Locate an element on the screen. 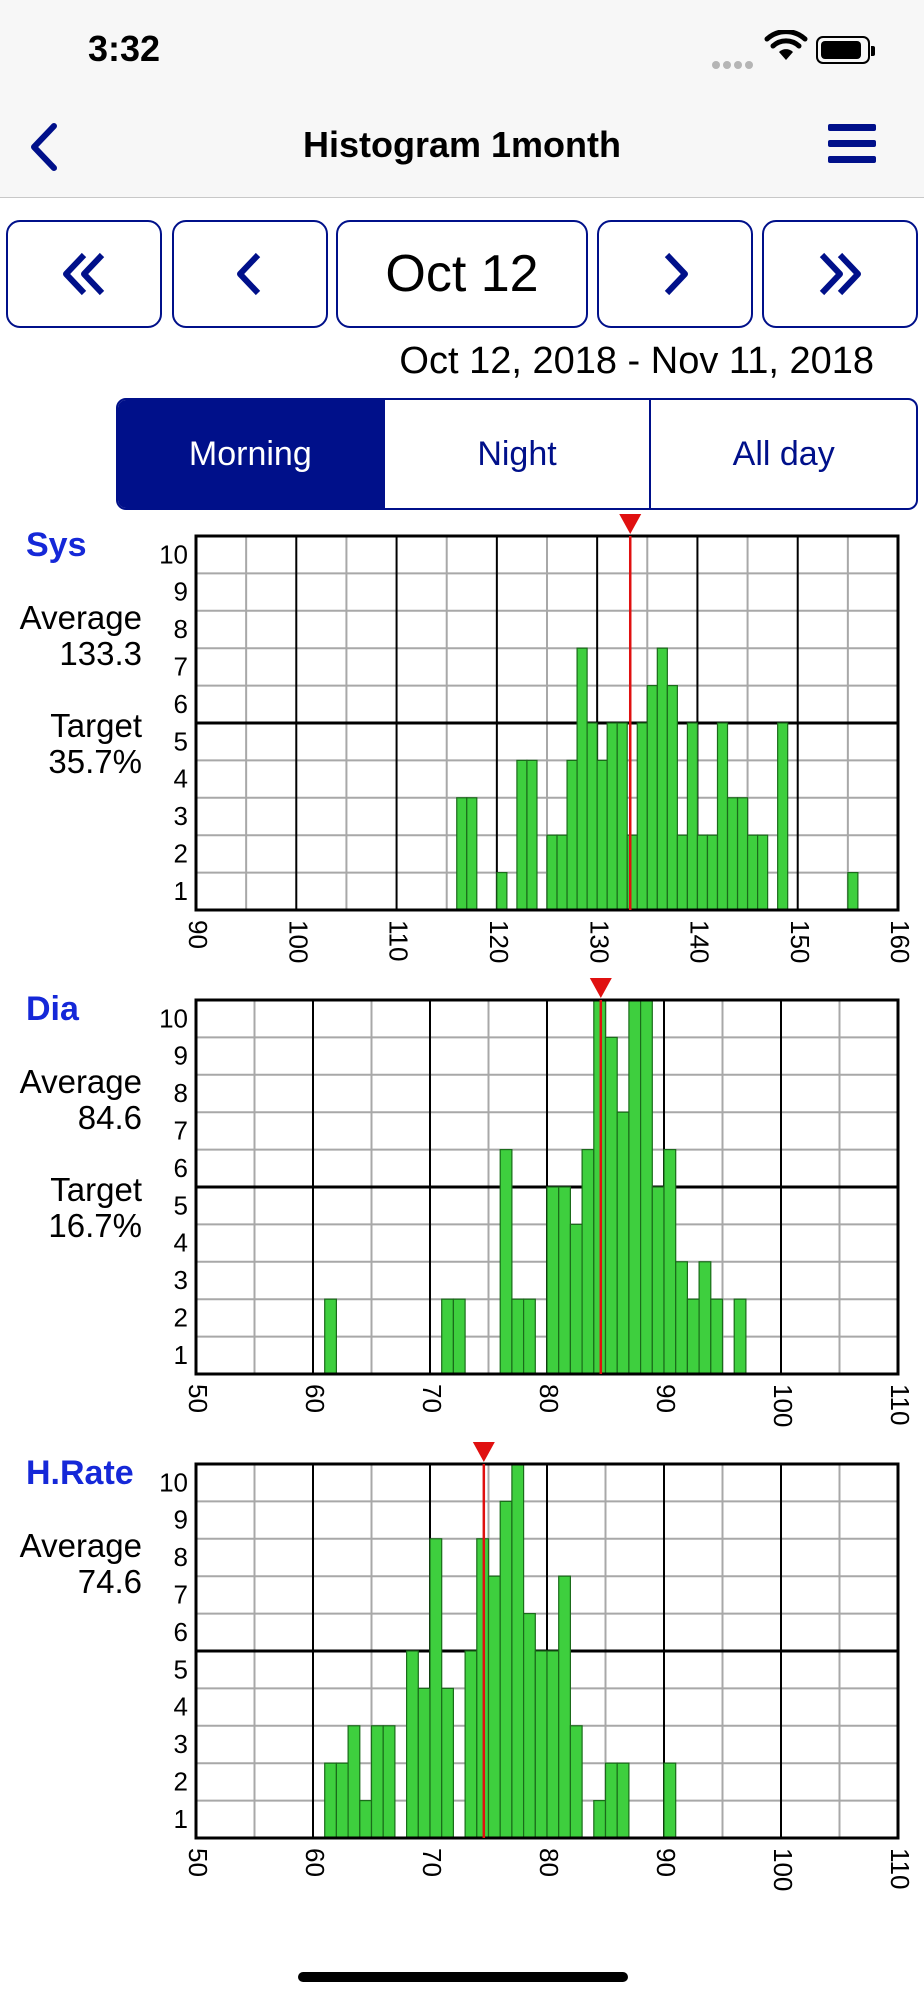 The width and height of the screenshot is (924, 2000). hrate-x-tick-label: 60 is located at coordinates (315, 1862).